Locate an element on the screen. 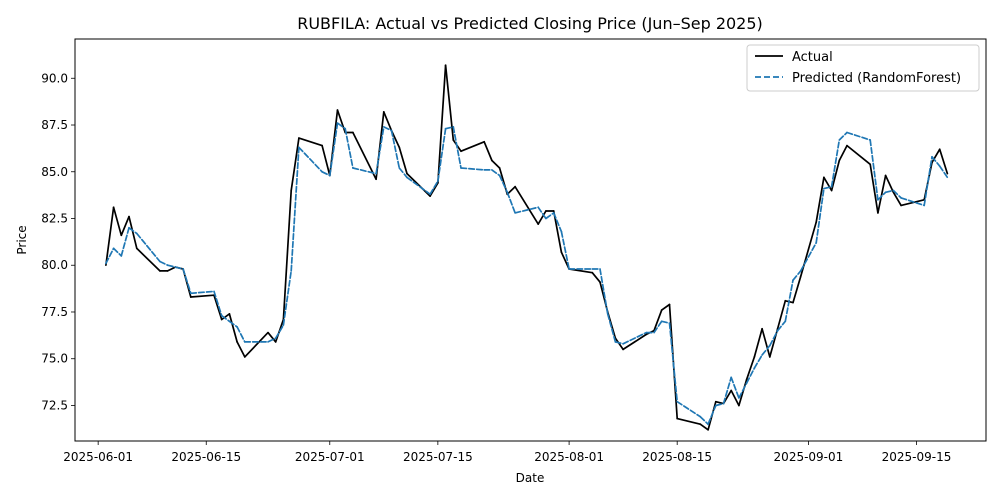 The height and width of the screenshot is (500, 1000). y-tick-label: 87.5 is located at coordinates (54, 125).